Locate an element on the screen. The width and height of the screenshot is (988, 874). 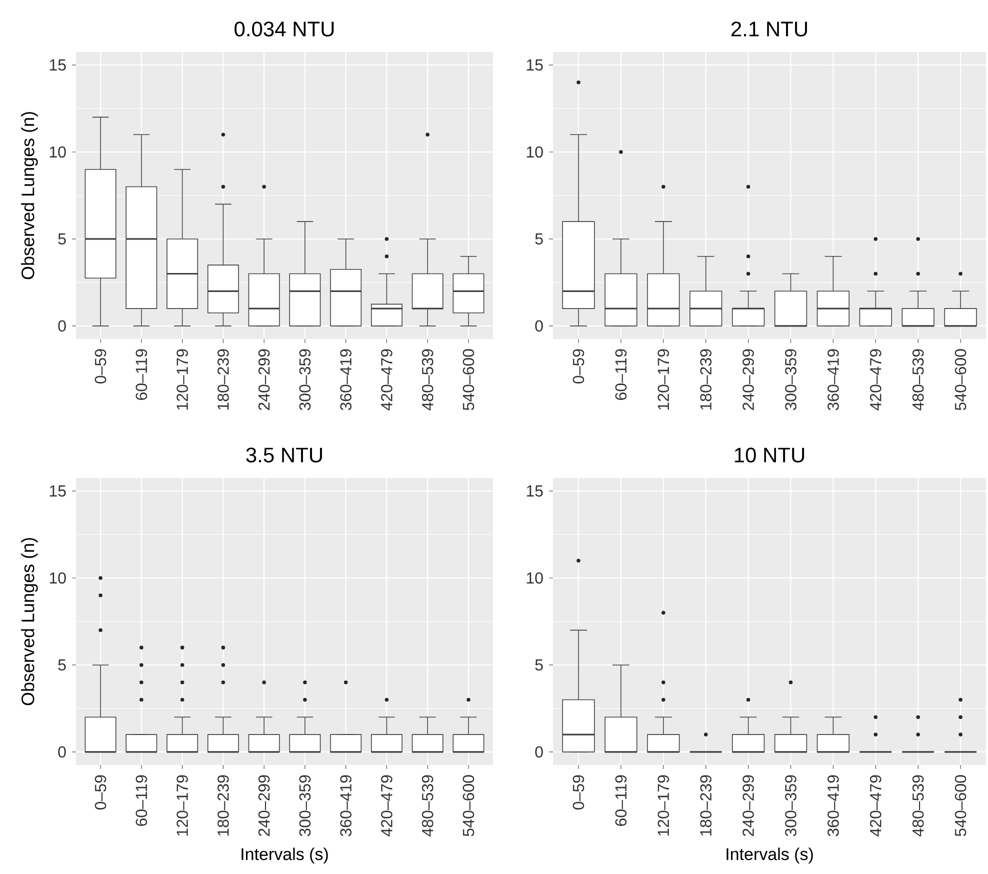
chart-title: 3.5 NTU is located at coordinates (284, 455).